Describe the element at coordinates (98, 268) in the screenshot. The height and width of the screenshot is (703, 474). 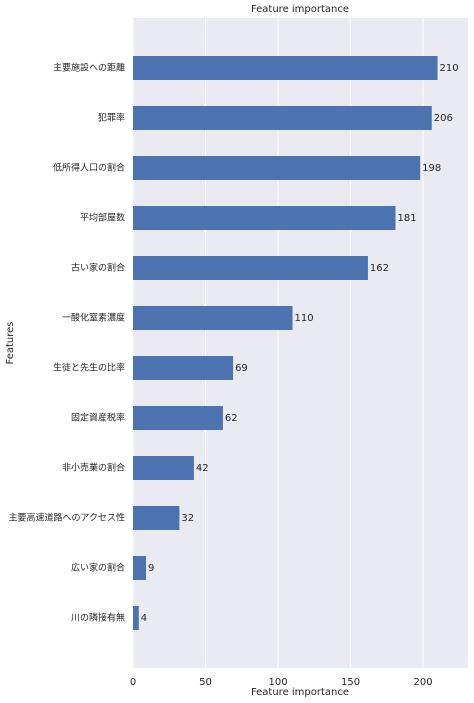
I see `y-tick-label: 古い家の割合` at that location.